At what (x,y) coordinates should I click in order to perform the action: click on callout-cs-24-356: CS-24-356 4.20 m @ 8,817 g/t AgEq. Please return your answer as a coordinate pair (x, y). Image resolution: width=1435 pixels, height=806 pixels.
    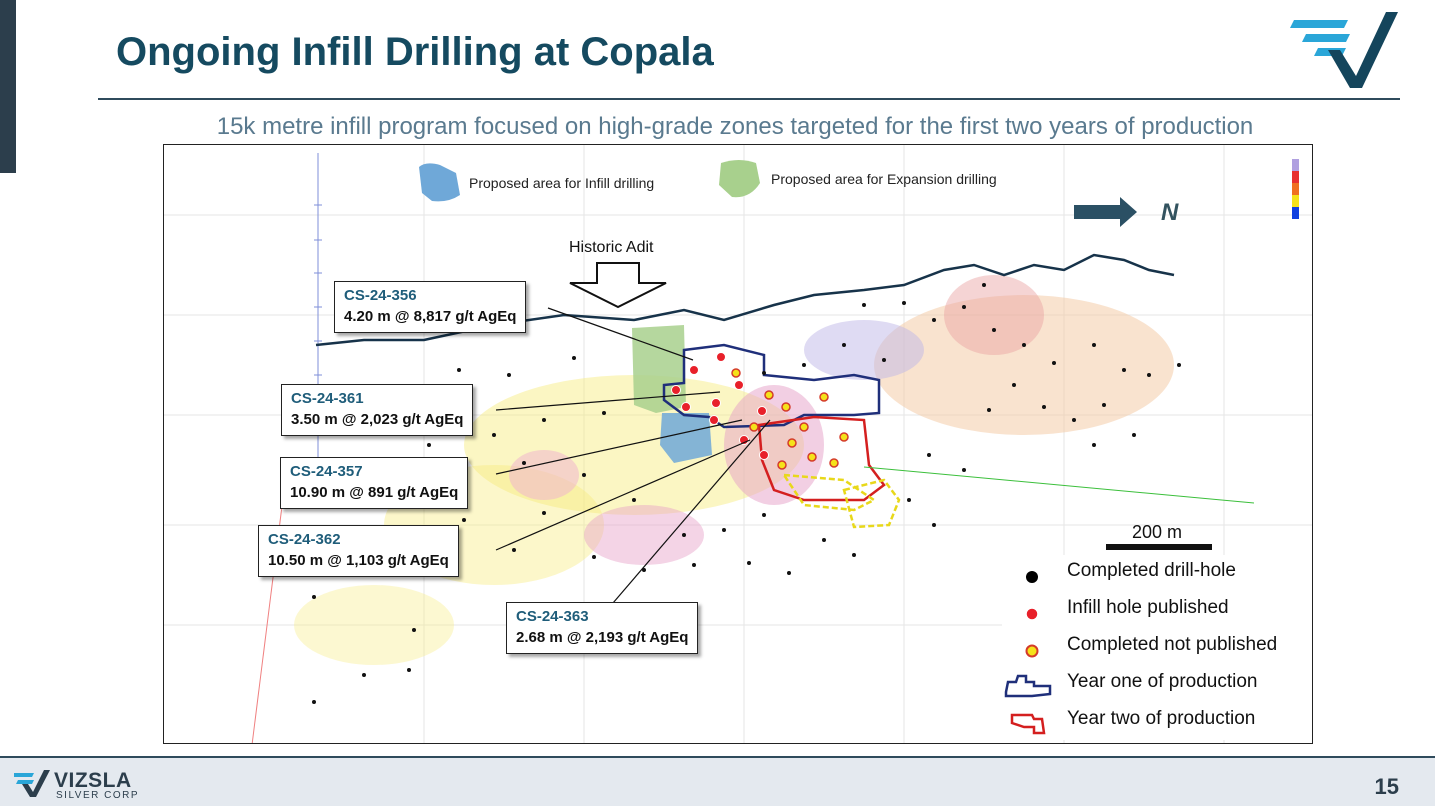
    Looking at the image, I should click on (430, 307).